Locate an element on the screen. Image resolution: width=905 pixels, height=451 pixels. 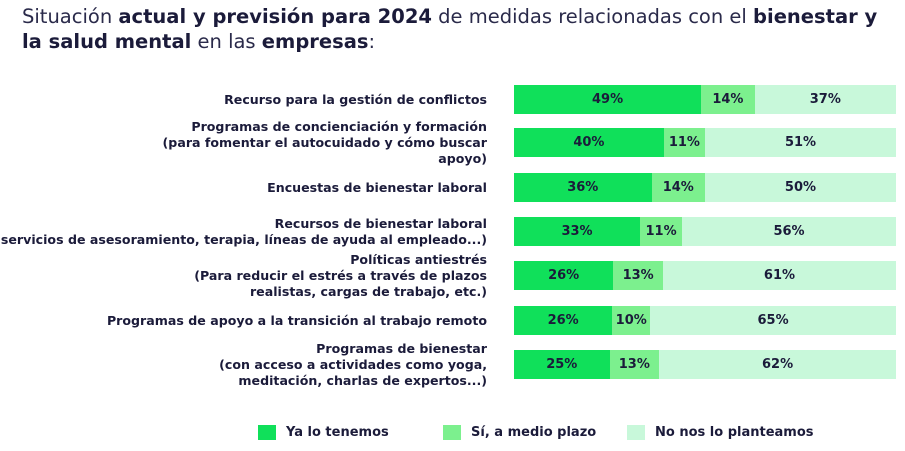
stacked-bar: 26% 13% 61% is located at coordinates (705, 275).